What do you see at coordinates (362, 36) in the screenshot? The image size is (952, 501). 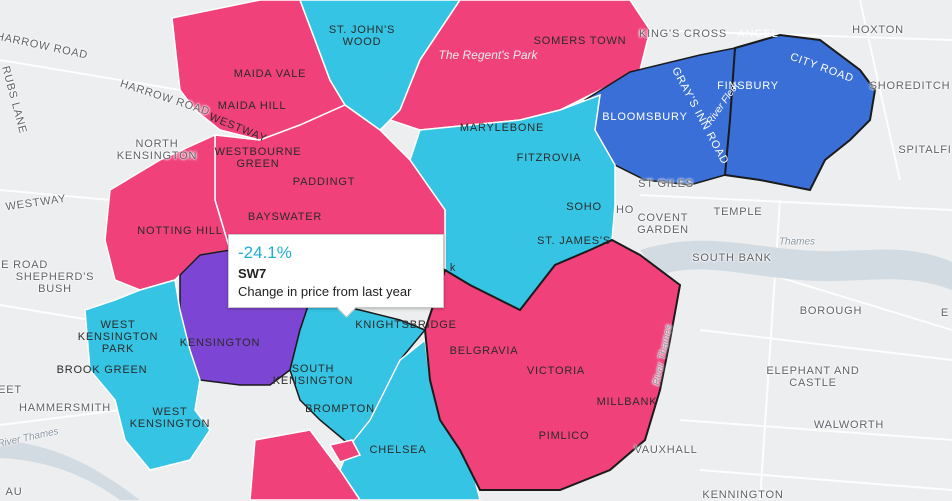 I see `label-st-johns-wood: ST. JOHN'S WOOD` at bounding box center [362, 36].